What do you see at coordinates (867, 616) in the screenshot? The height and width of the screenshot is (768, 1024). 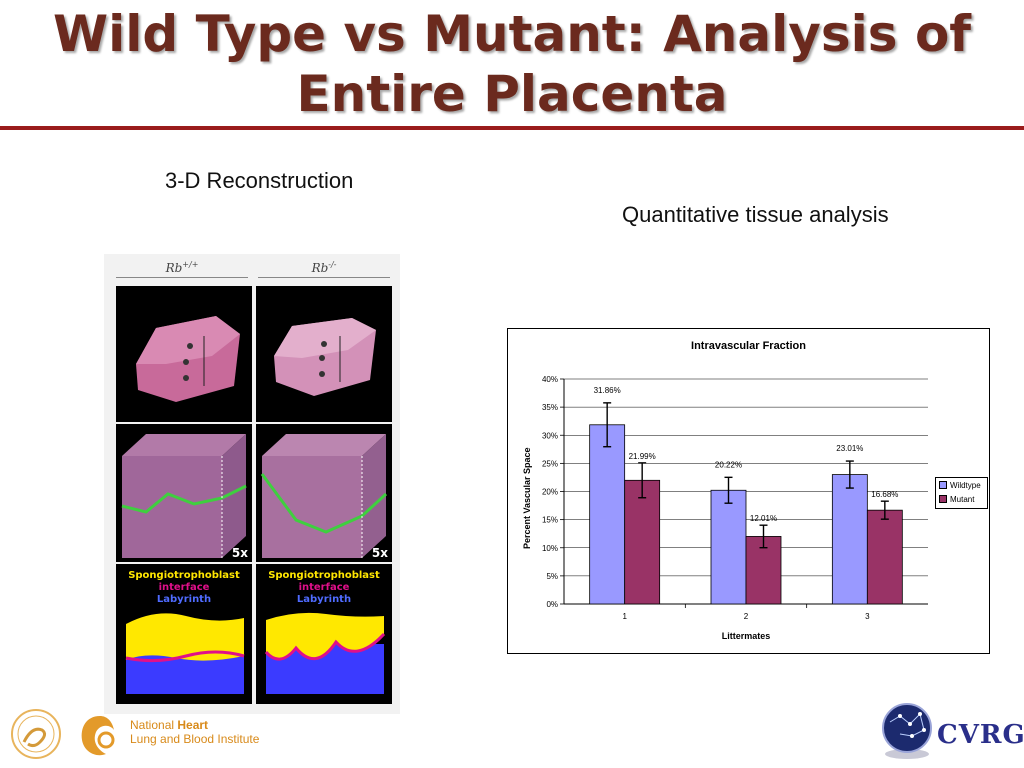 I see `chart-x-tick-label: 3` at bounding box center [867, 616].